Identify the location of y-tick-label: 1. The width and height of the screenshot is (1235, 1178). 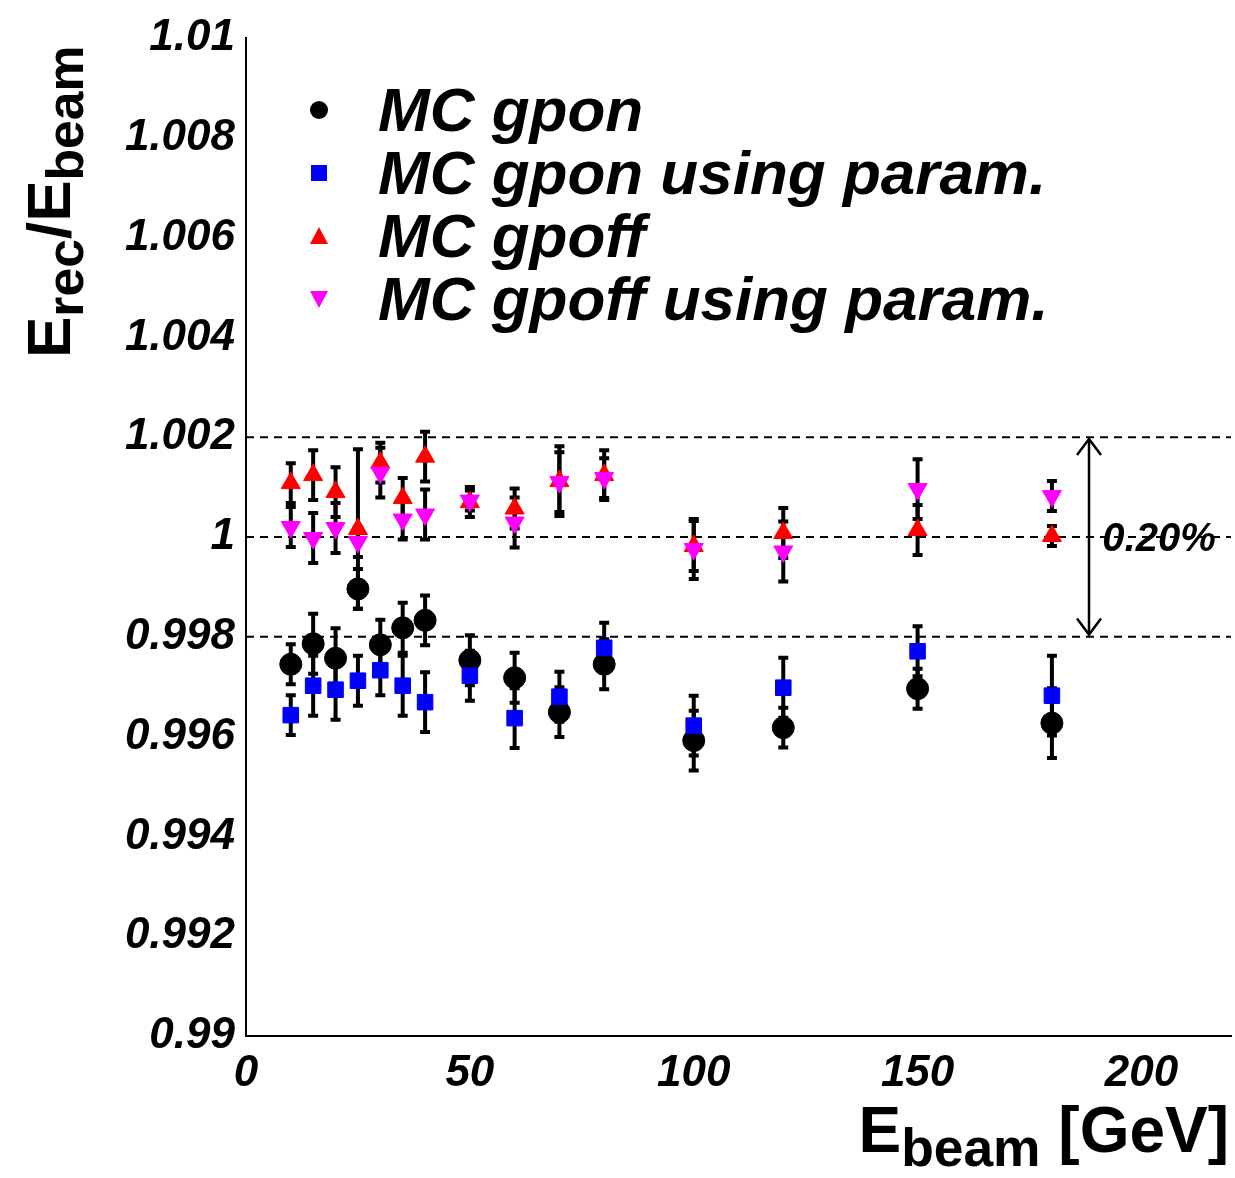
(222, 534).